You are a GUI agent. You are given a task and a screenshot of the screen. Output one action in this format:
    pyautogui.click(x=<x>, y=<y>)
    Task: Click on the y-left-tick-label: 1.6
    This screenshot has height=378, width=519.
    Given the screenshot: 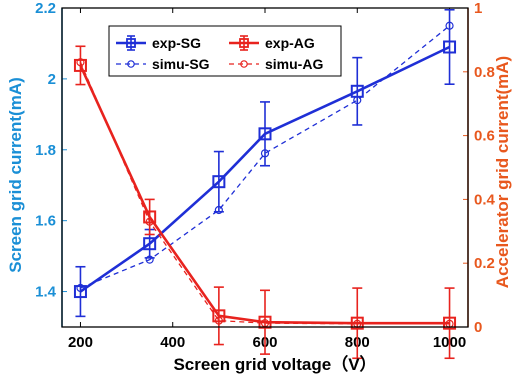 What is the action you would take?
    pyautogui.click(x=45, y=221)
    